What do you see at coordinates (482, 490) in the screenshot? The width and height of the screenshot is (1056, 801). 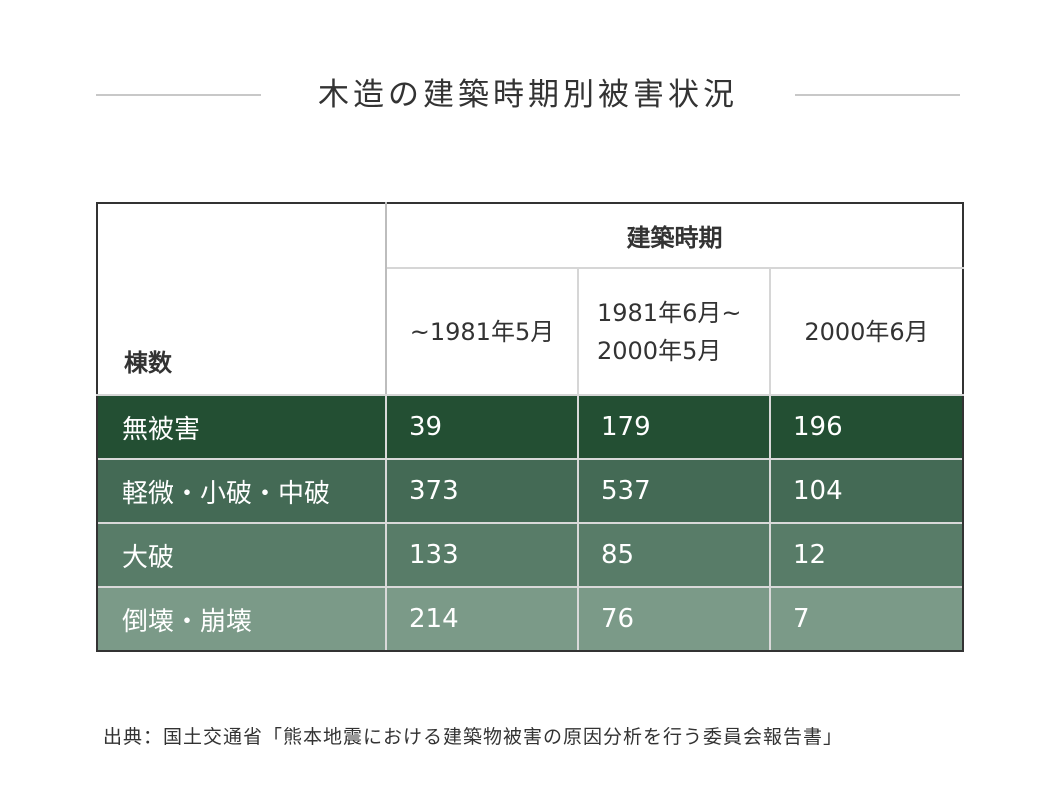 I see `table-cell: 373` at bounding box center [482, 490].